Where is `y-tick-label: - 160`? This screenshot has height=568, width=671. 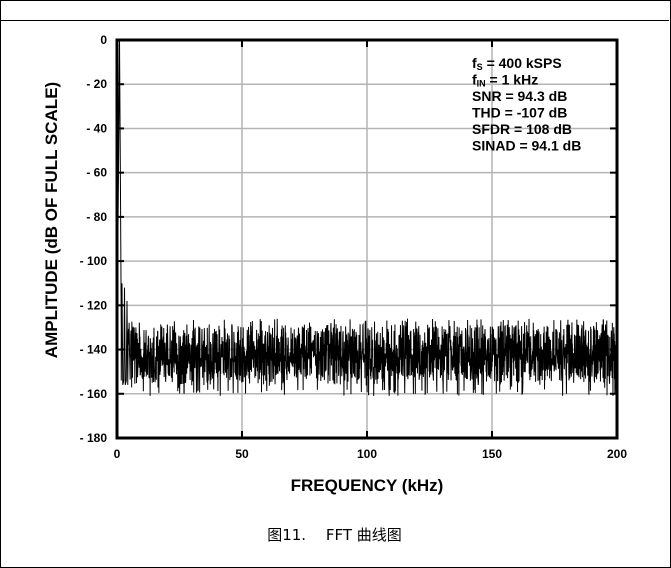 y-tick-label: - 160 is located at coordinates (94, 394).